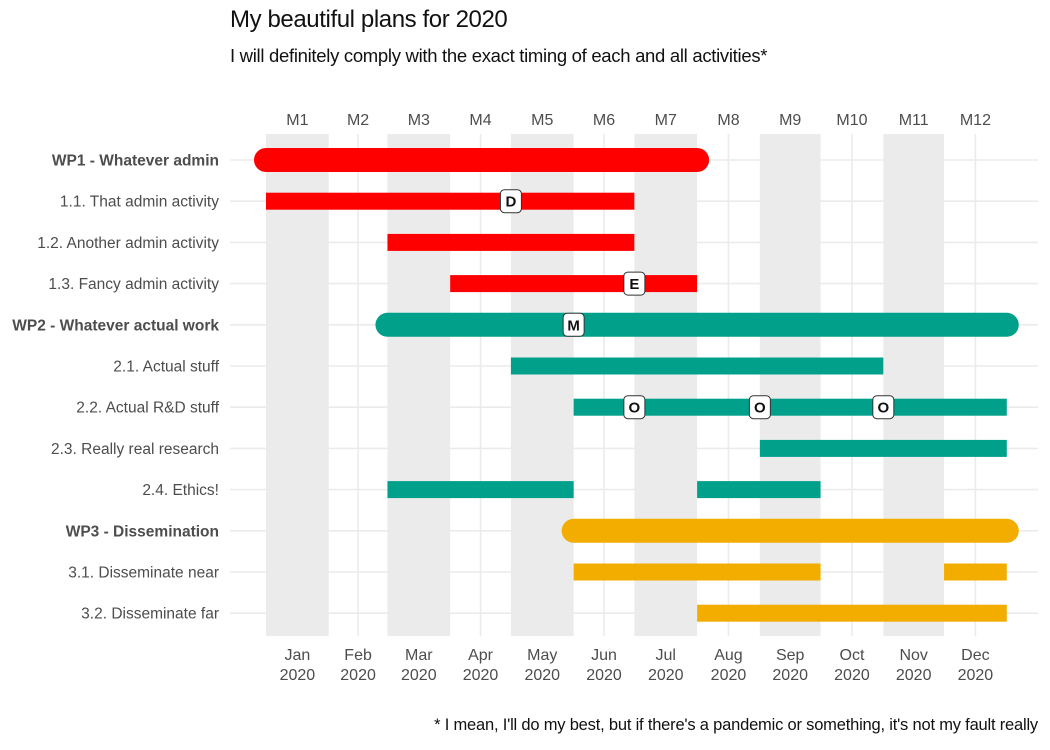  Describe the element at coordinates (542, 120) in the screenshot. I see `x-top-tick-label: M5` at that location.